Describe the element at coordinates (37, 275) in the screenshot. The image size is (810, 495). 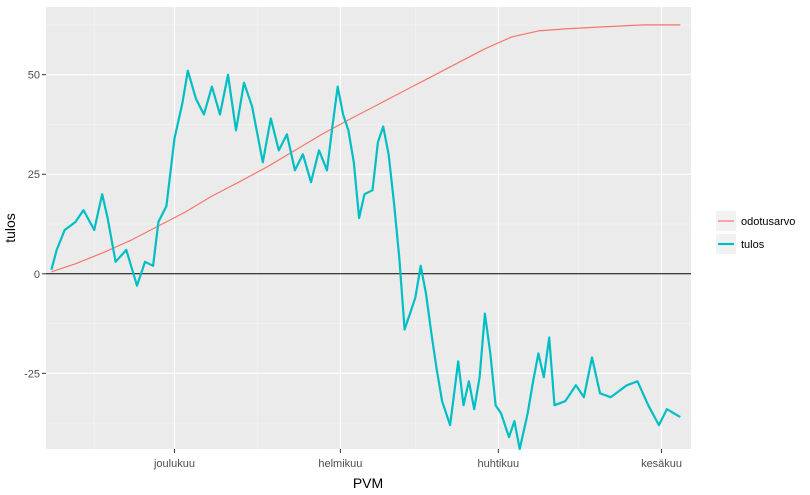
I see `y-tick-label-1: 0` at that location.